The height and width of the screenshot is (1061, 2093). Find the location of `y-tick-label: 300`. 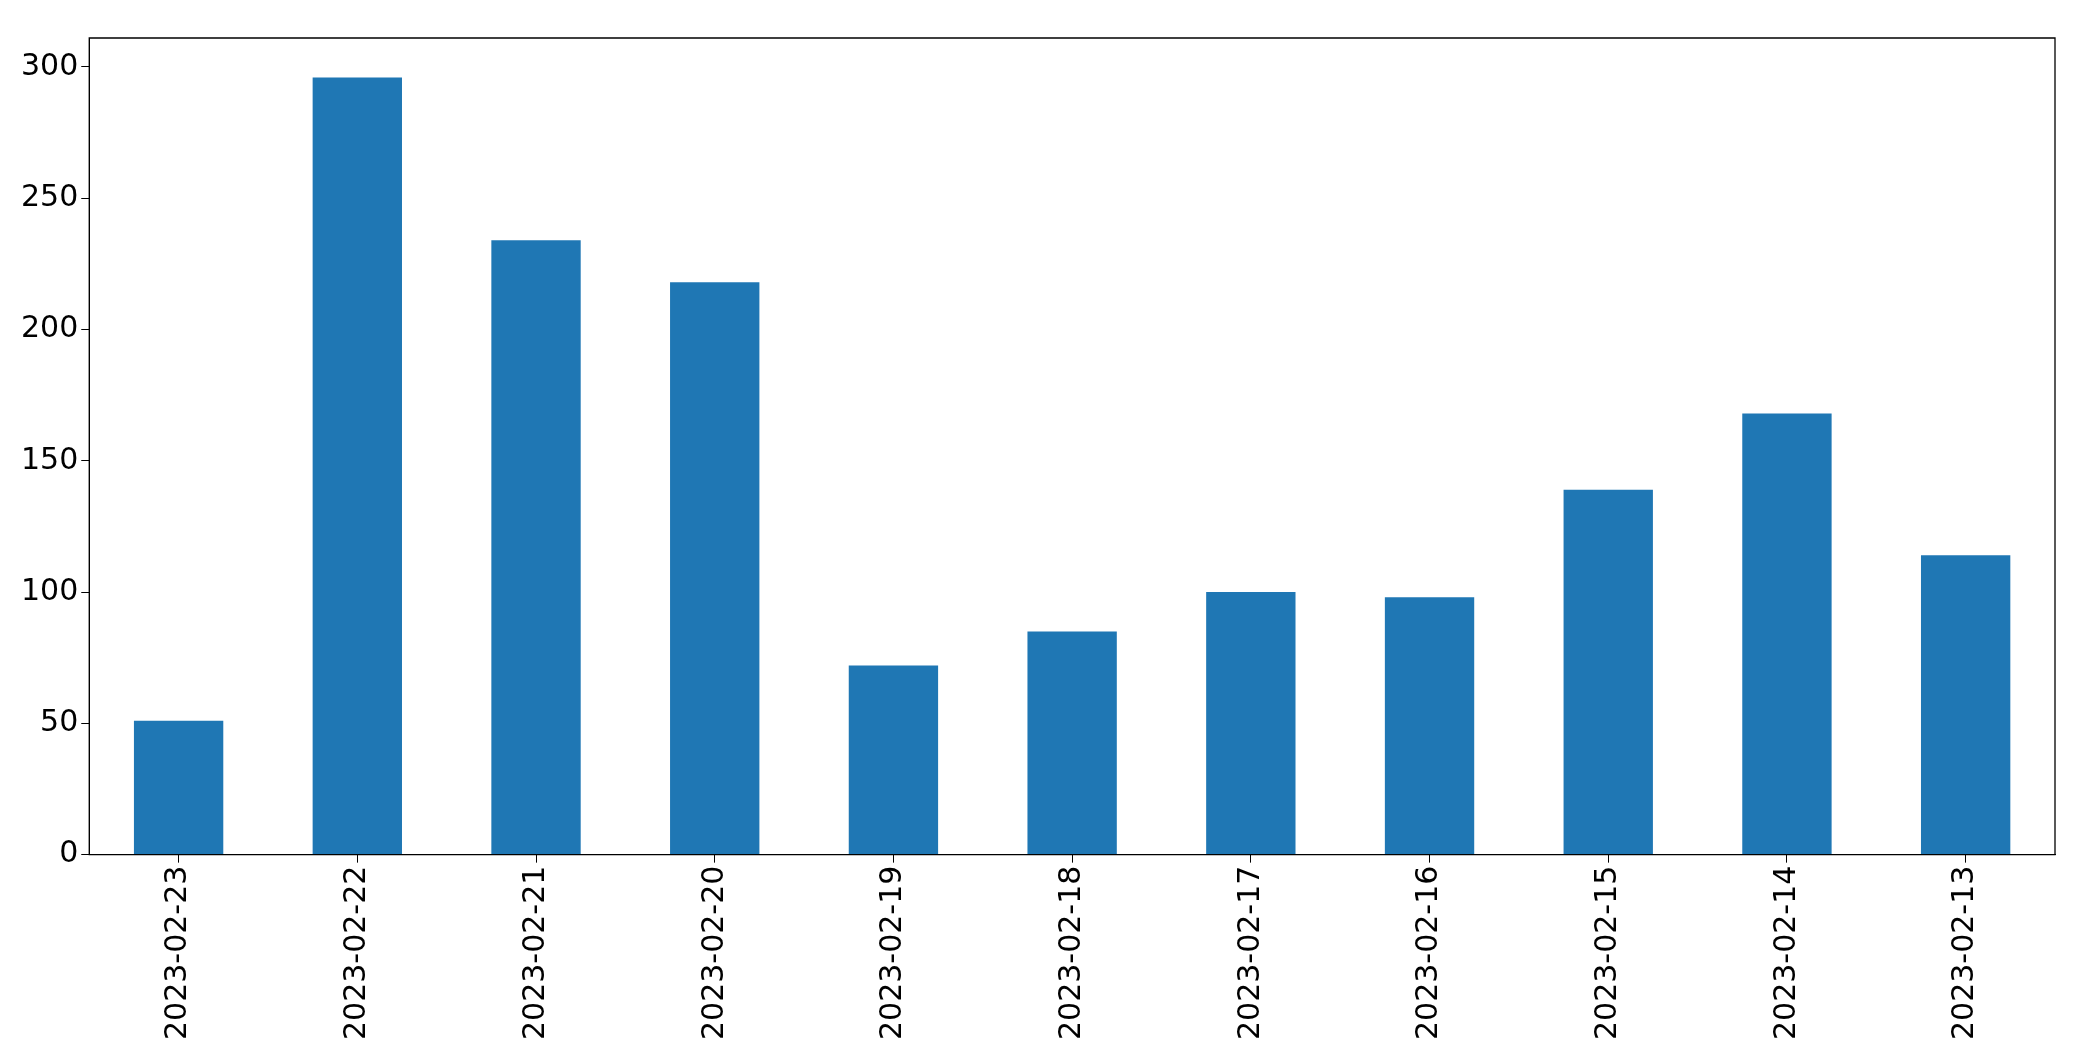

y-tick-label: 300 is located at coordinates (50, 64).